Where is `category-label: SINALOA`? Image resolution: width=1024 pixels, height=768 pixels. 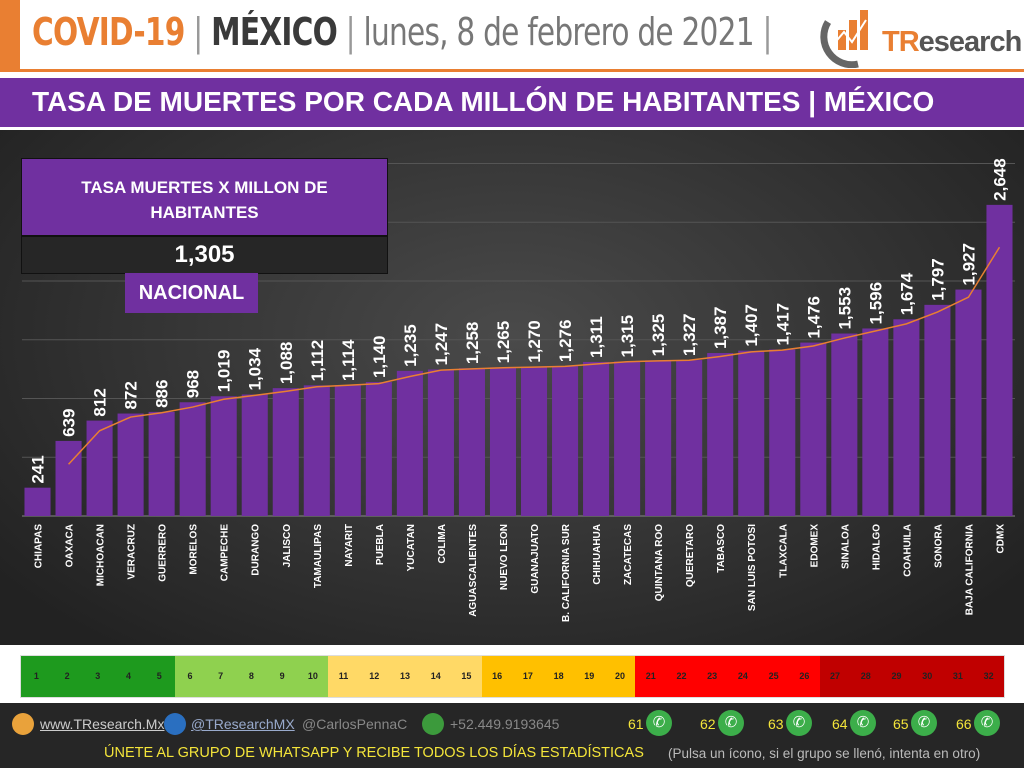 category-label: SINALOA is located at coordinates (845, 546).